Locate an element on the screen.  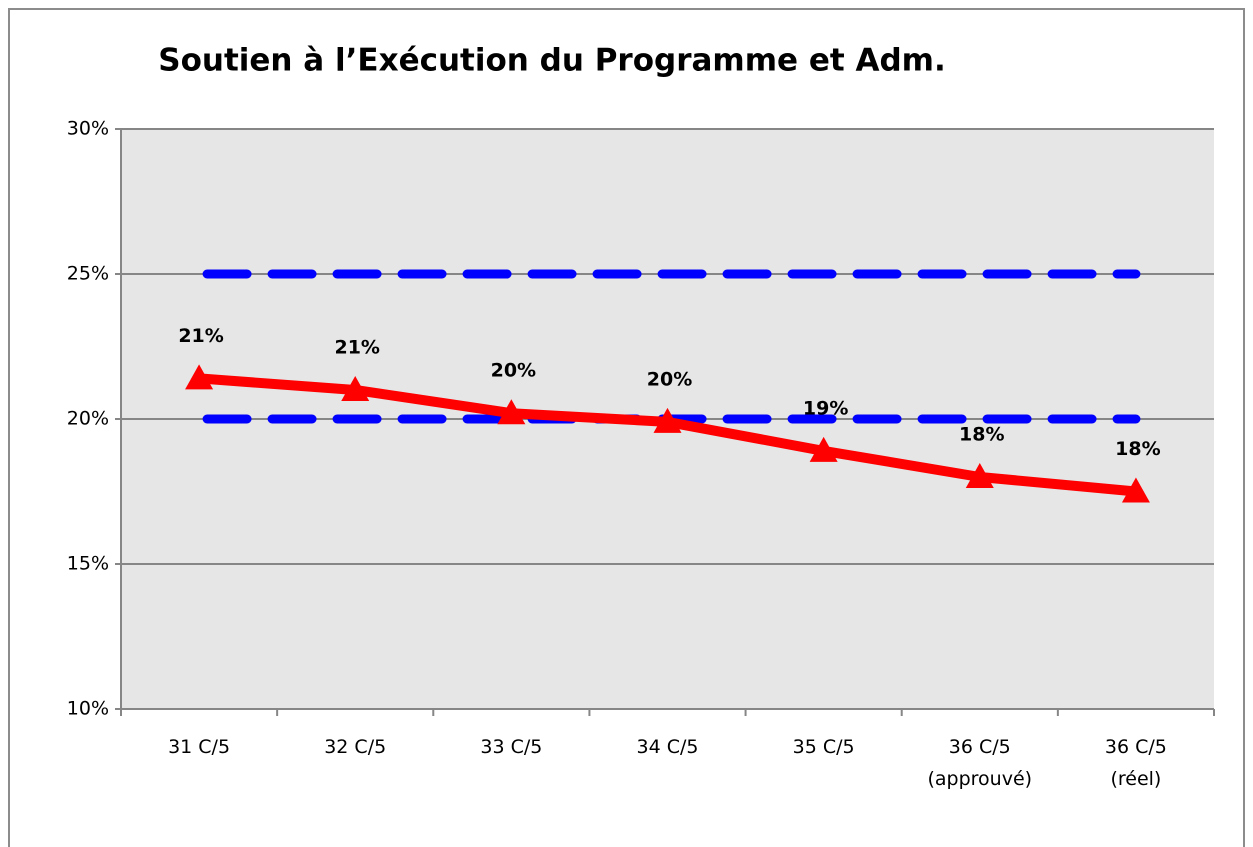
x-tick-label-line: 31 C/5 is located at coordinates (199, 747).